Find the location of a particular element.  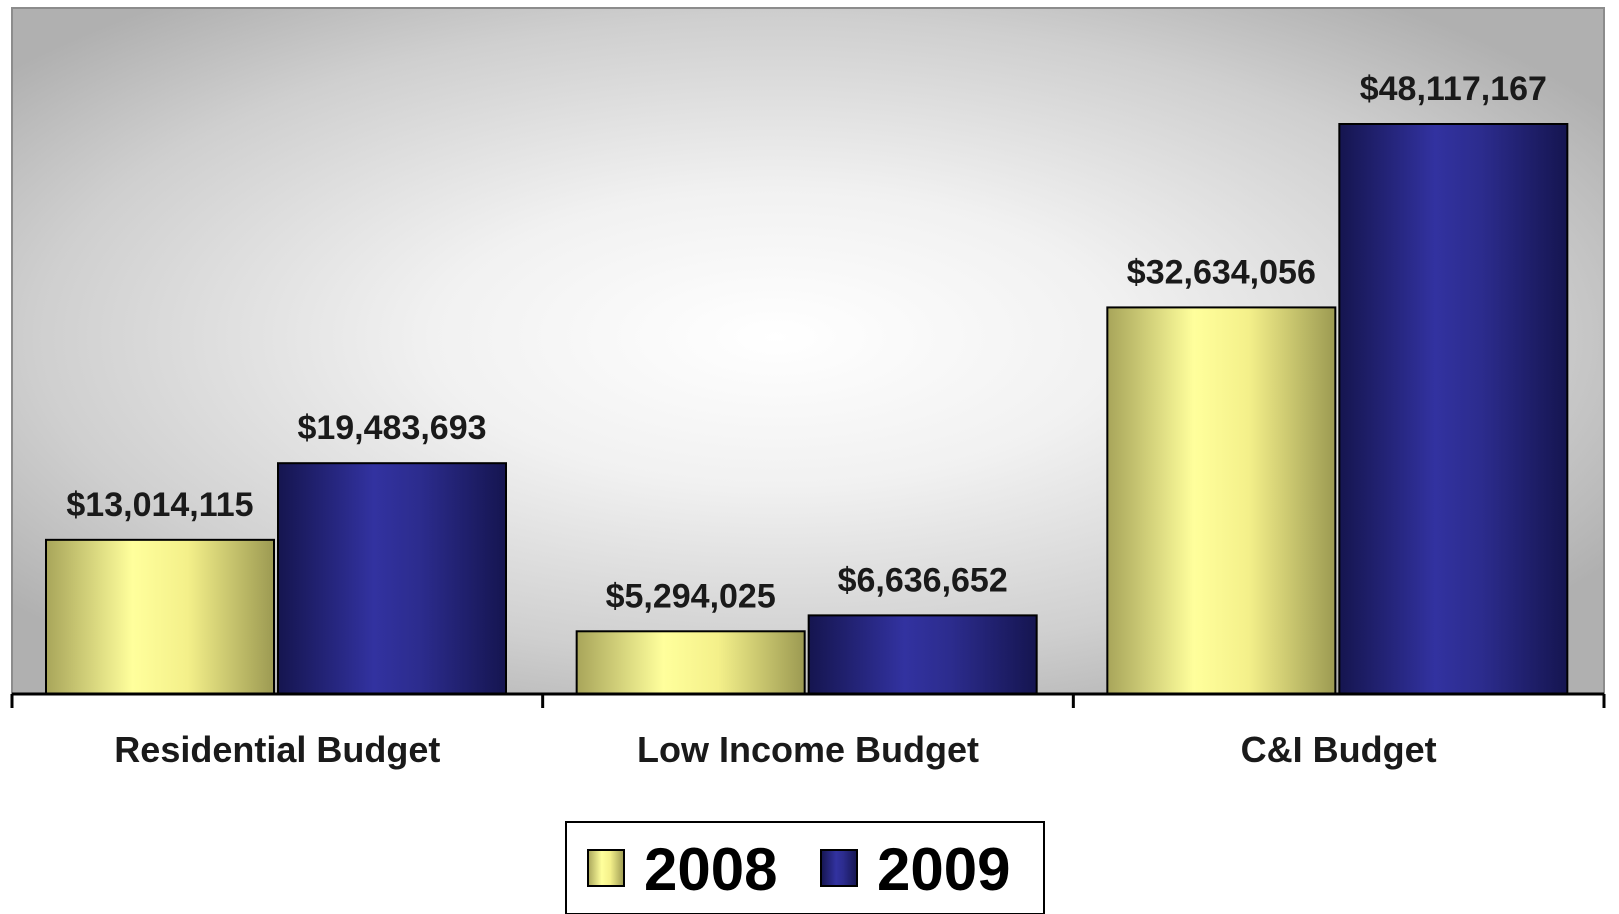

legend: 2008 2009 is located at coordinates (805, 867).